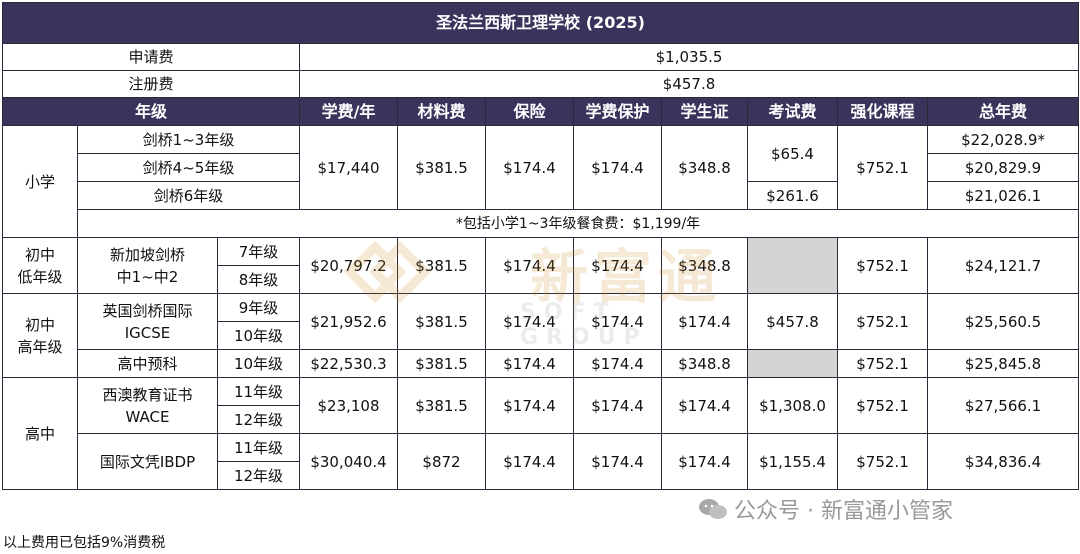  Describe the element at coordinates (1003, 321) in the screenshot. I see `total-cell: $25,560.5` at that location.